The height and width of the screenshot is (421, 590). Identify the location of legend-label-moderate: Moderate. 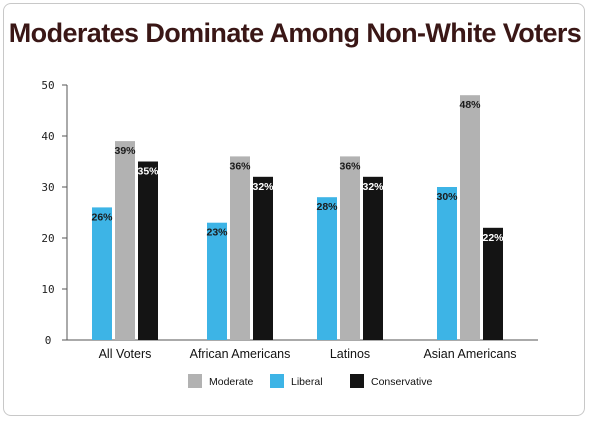
(231, 382).